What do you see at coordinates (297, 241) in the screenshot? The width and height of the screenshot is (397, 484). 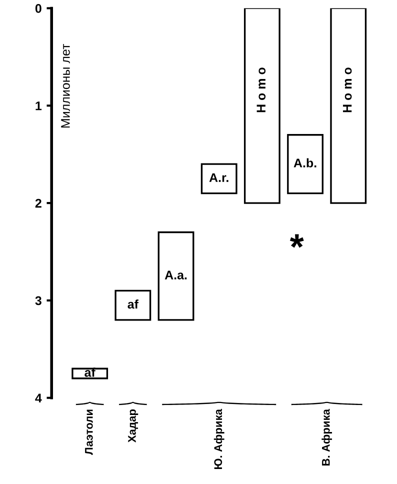 I see `annotation: *` at bounding box center [297, 241].